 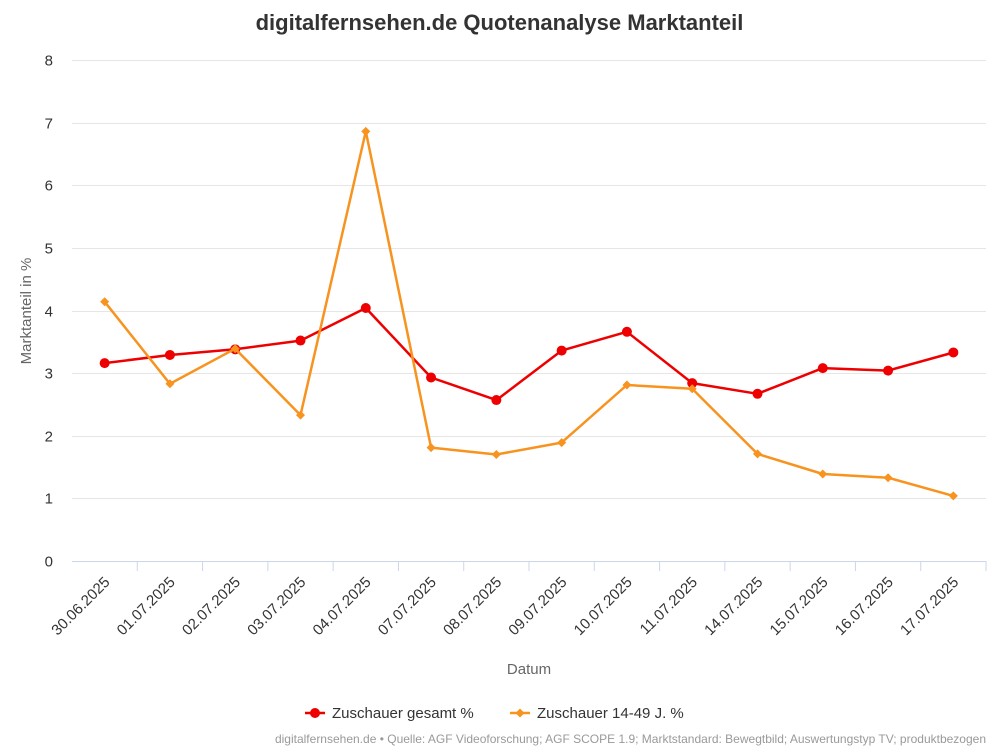 What do you see at coordinates (49, 186) in the screenshot?
I see `y-tick-label: 6` at bounding box center [49, 186].